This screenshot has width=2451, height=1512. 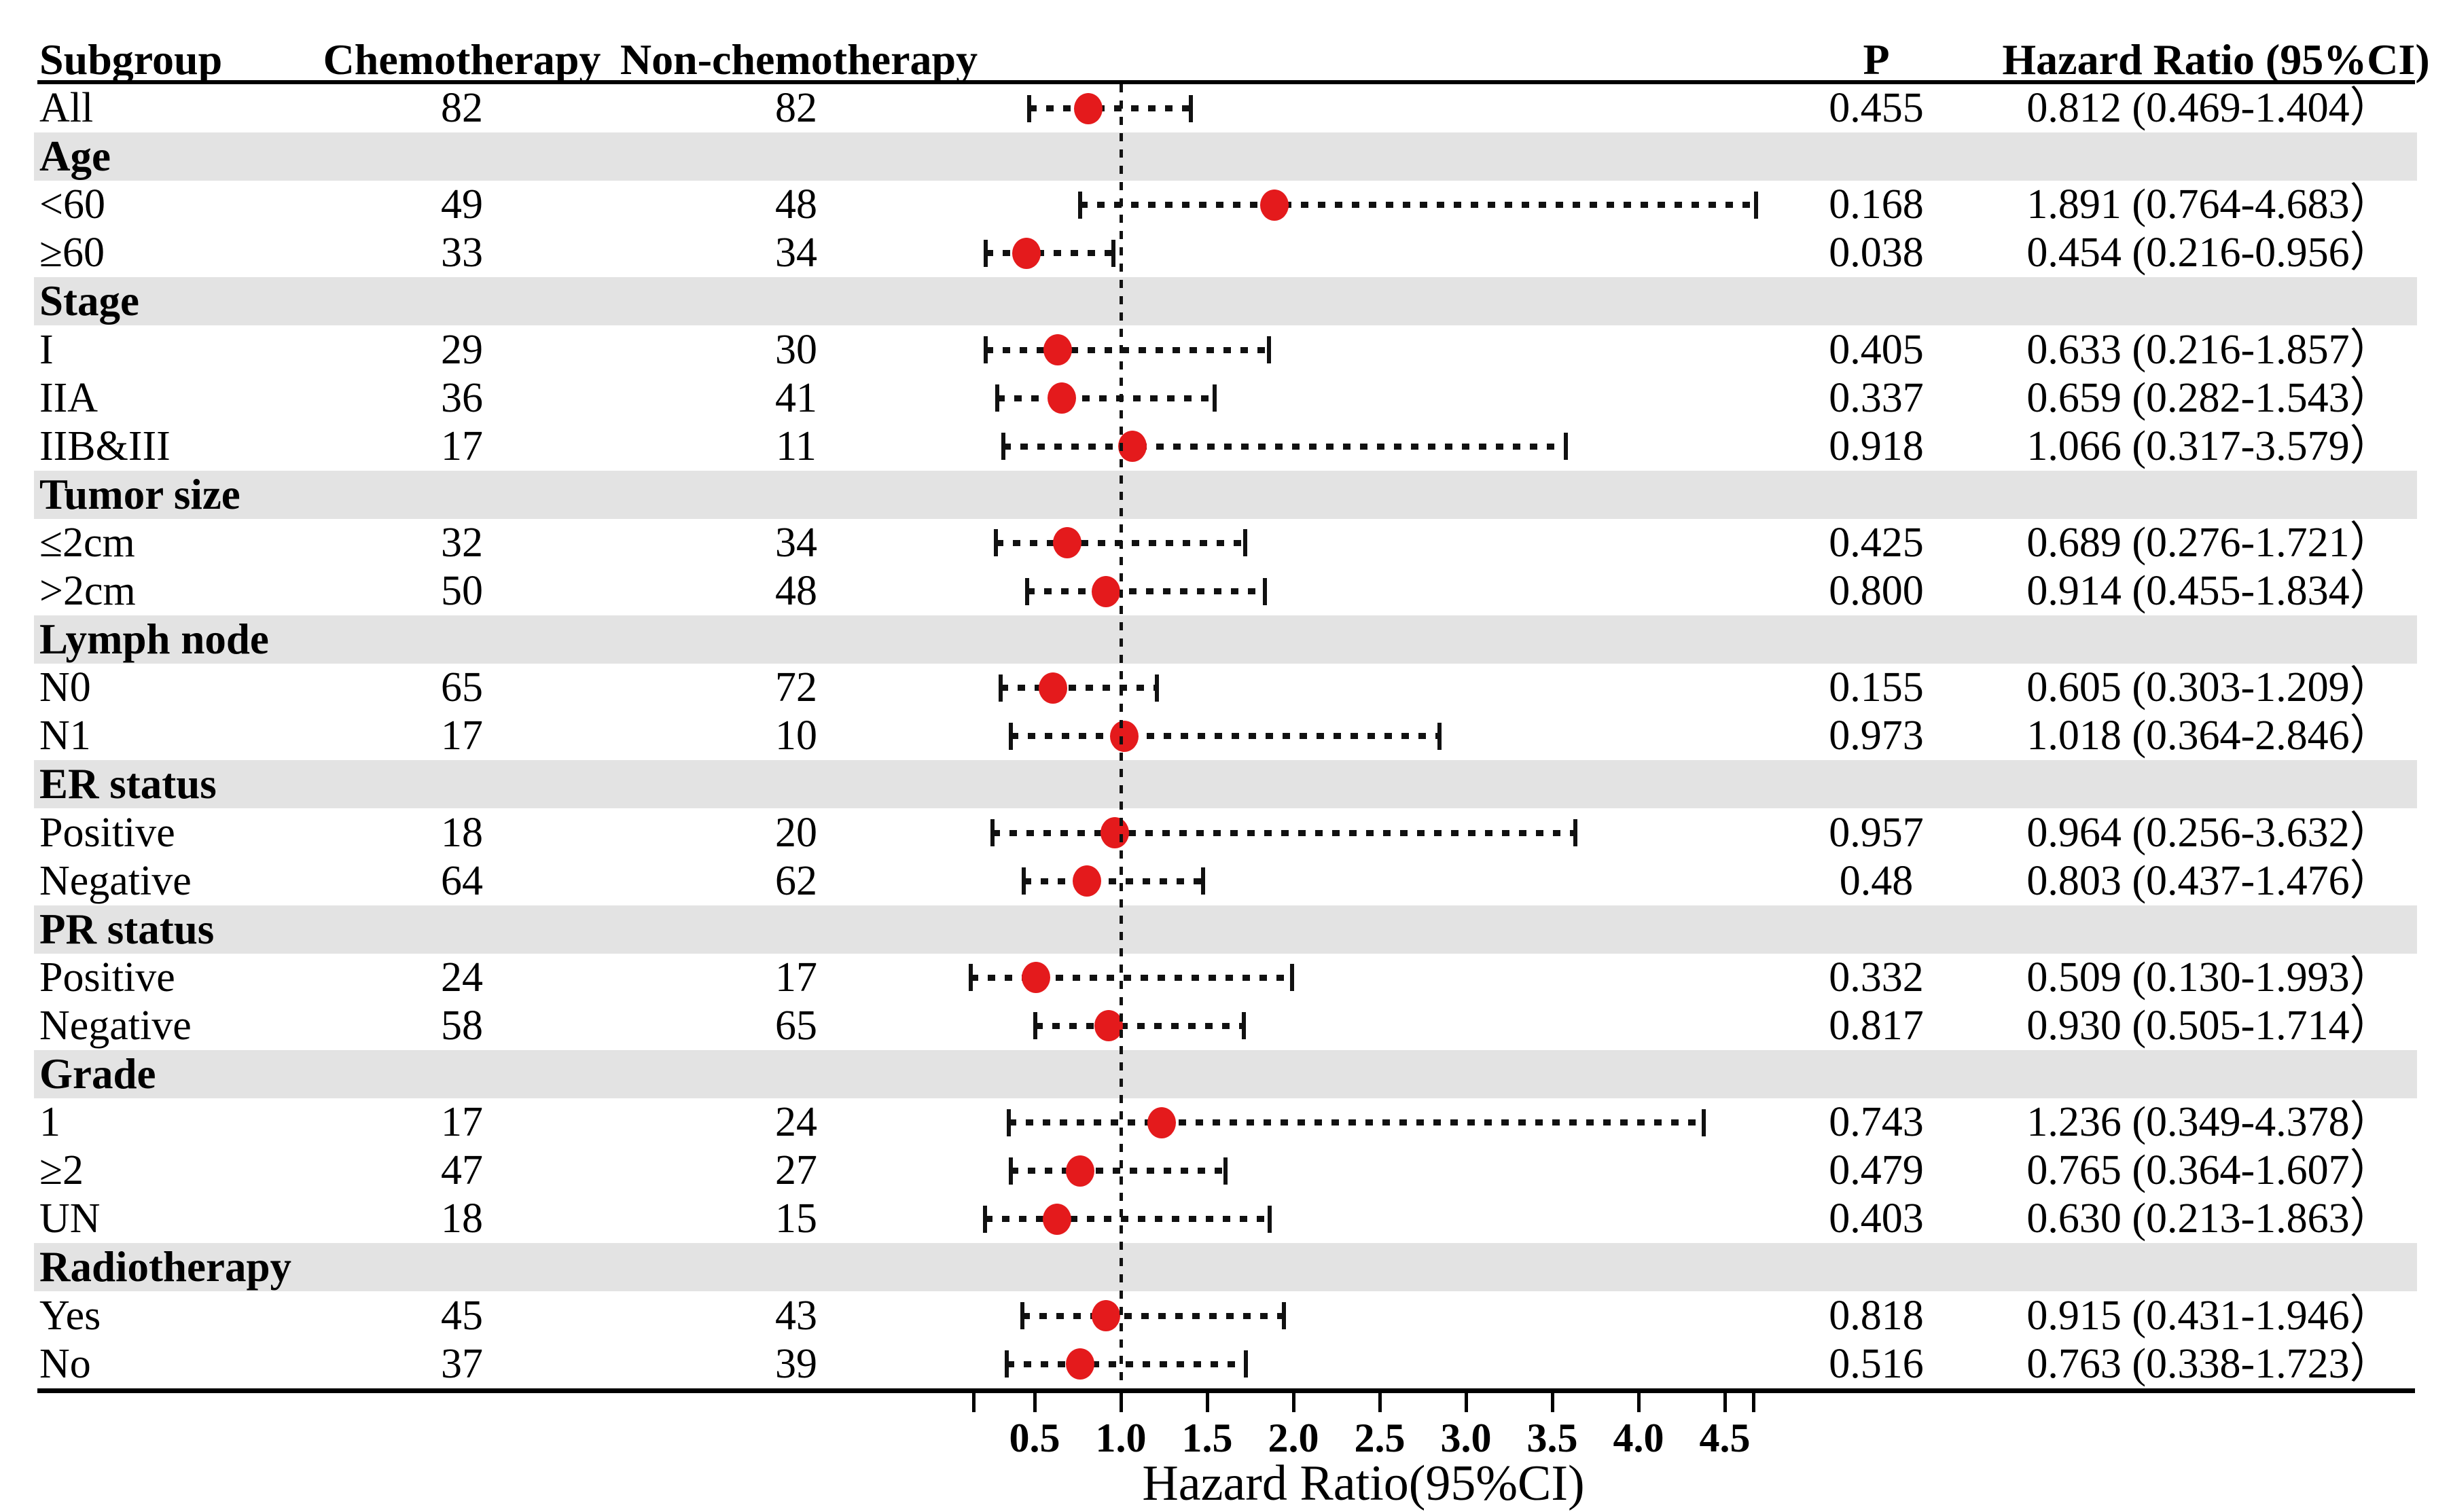 I want to click on category-label: Stage, so click(x=89, y=301).